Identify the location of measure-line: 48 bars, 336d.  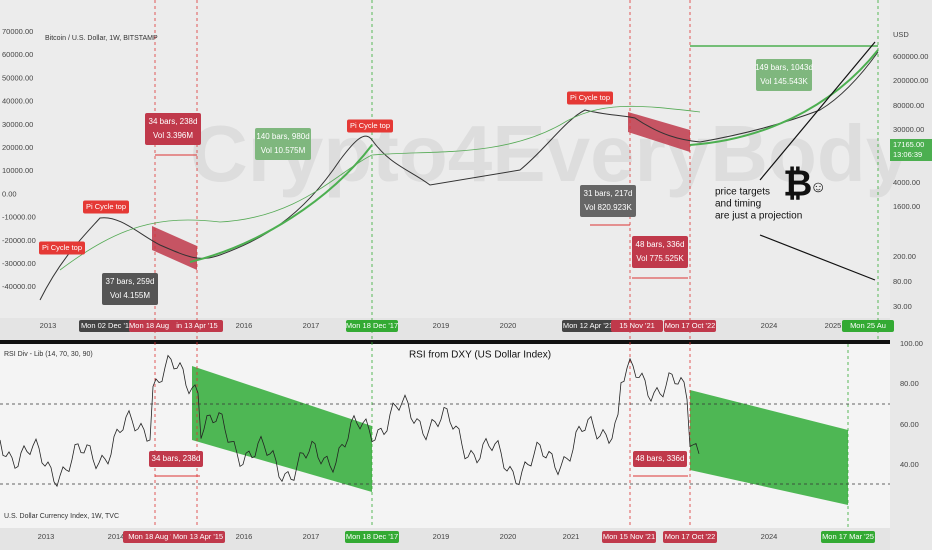
(660, 244).